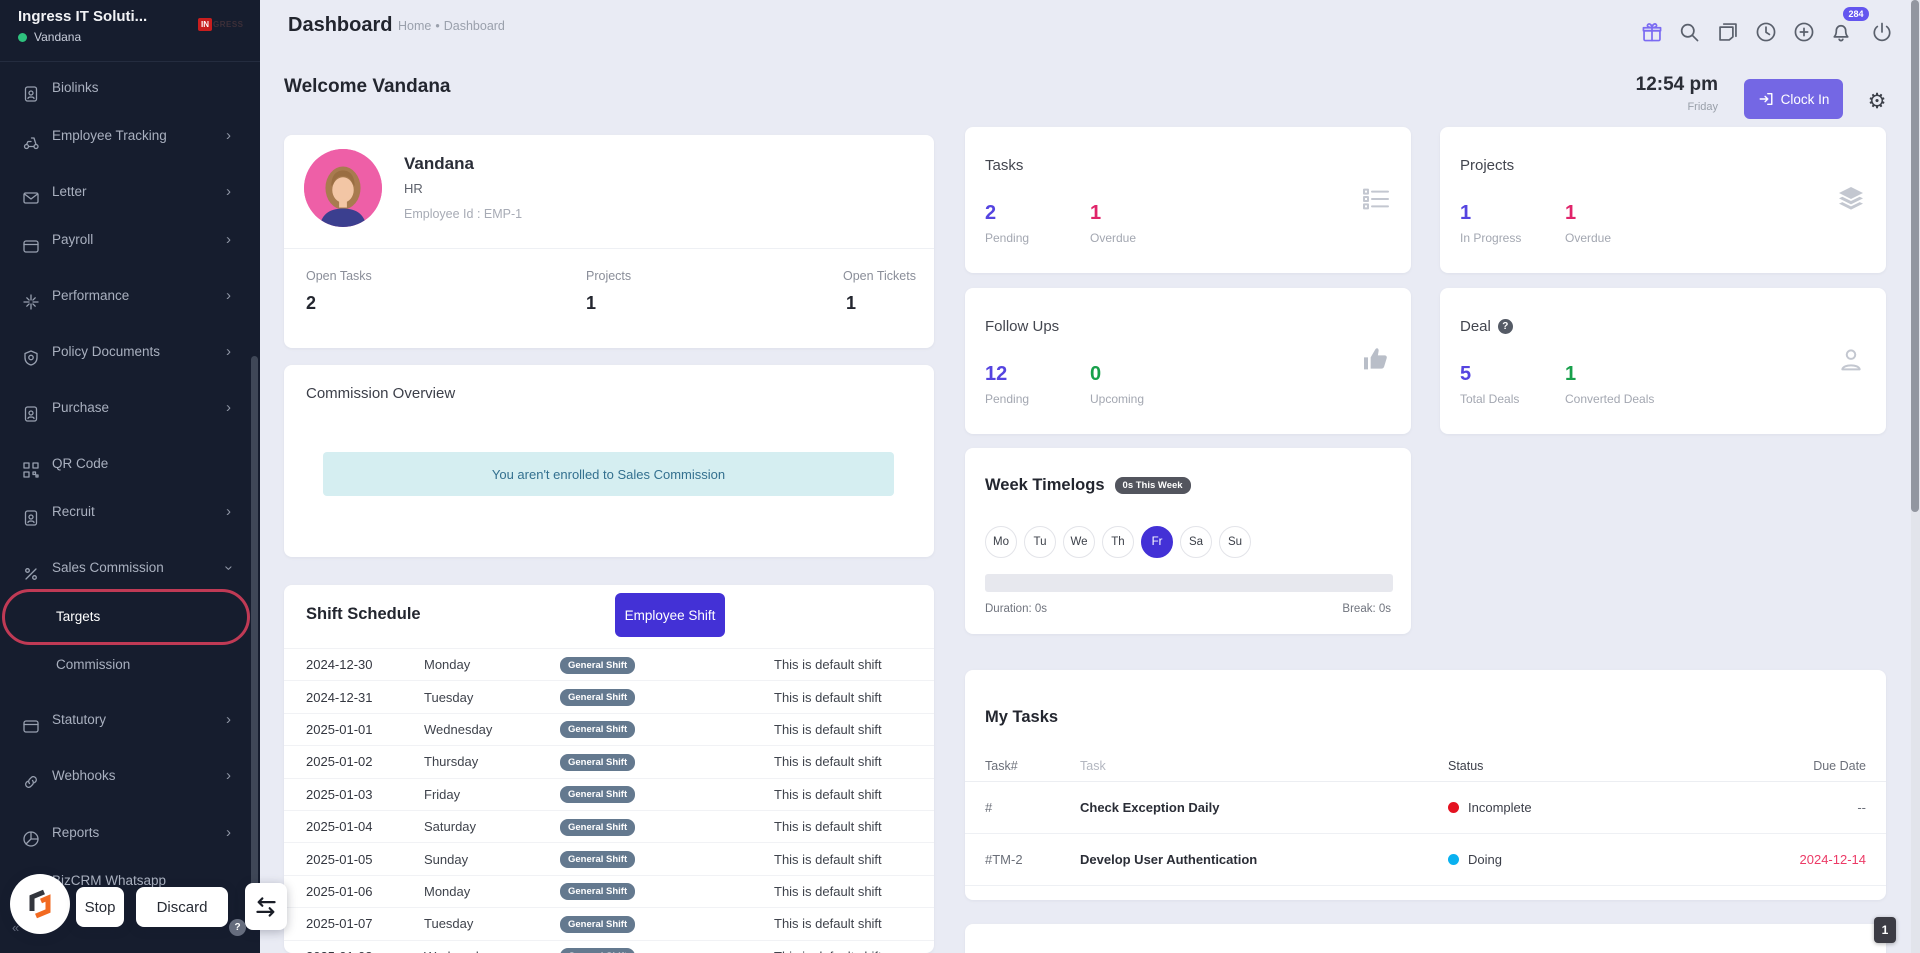  What do you see at coordinates (31, 193) in the screenshot?
I see `envelope-icon` at bounding box center [31, 193].